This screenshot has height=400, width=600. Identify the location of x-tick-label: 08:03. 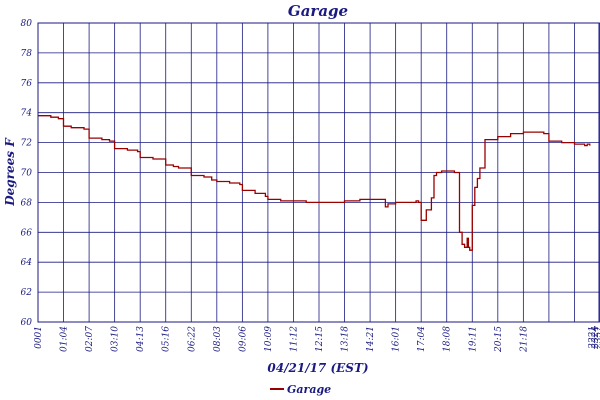
(218, 339).